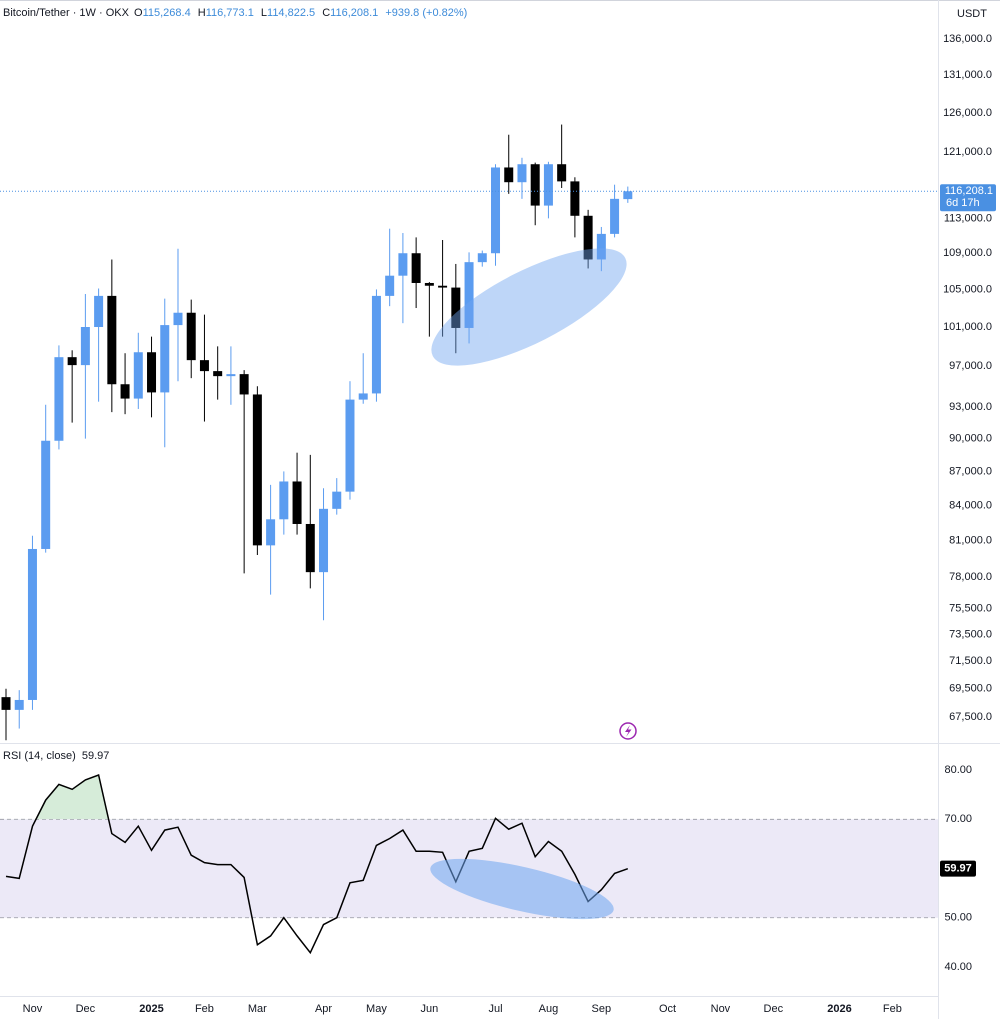 This screenshot has width=1000, height=1019. I want to click on ohlc-close: 116,208.1, so click(354, 13).